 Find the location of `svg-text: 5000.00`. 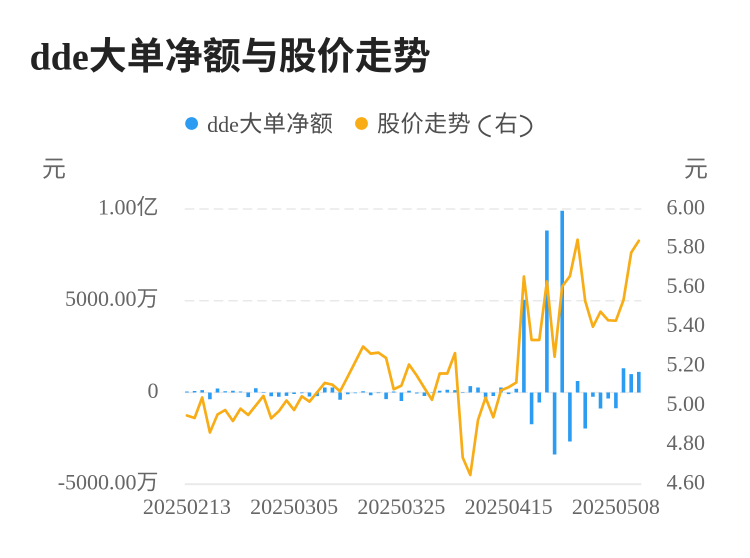

svg-text: 5000.00 is located at coordinates (101, 298).